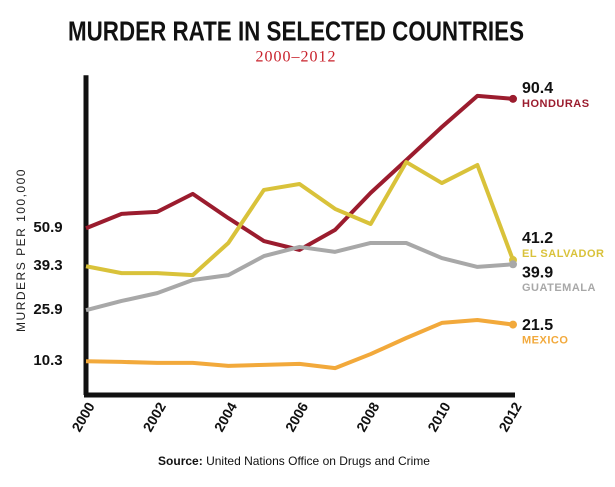 The image size is (615, 487). Describe the element at coordinates (368, 416) in the screenshot. I see `x-tick-label: 2008` at that location.